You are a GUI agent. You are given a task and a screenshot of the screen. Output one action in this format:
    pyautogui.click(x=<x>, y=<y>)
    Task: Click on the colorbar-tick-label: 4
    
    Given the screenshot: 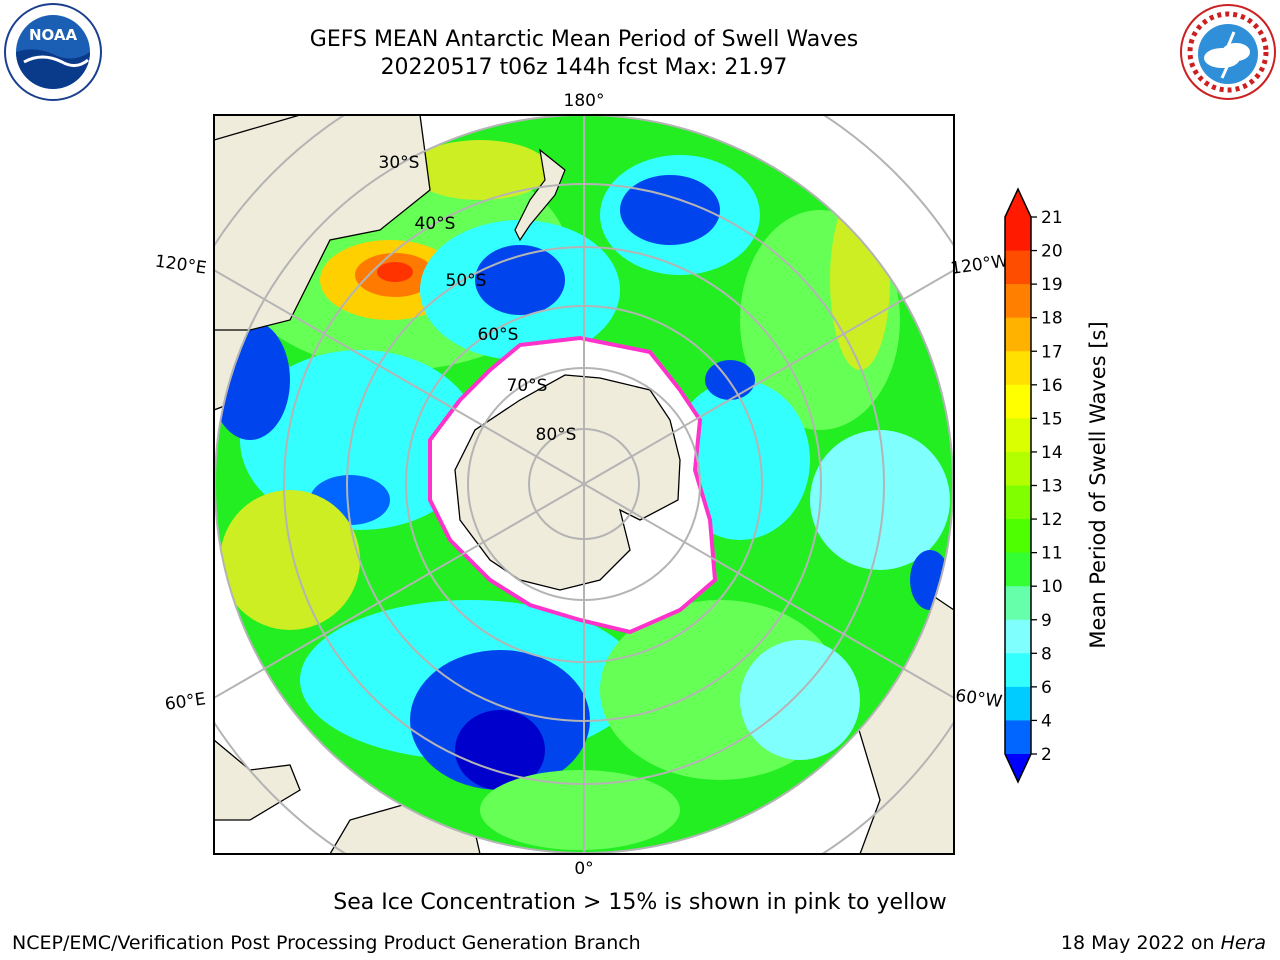 What is the action you would take?
    pyautogui.click(x=1046, y=721)
    